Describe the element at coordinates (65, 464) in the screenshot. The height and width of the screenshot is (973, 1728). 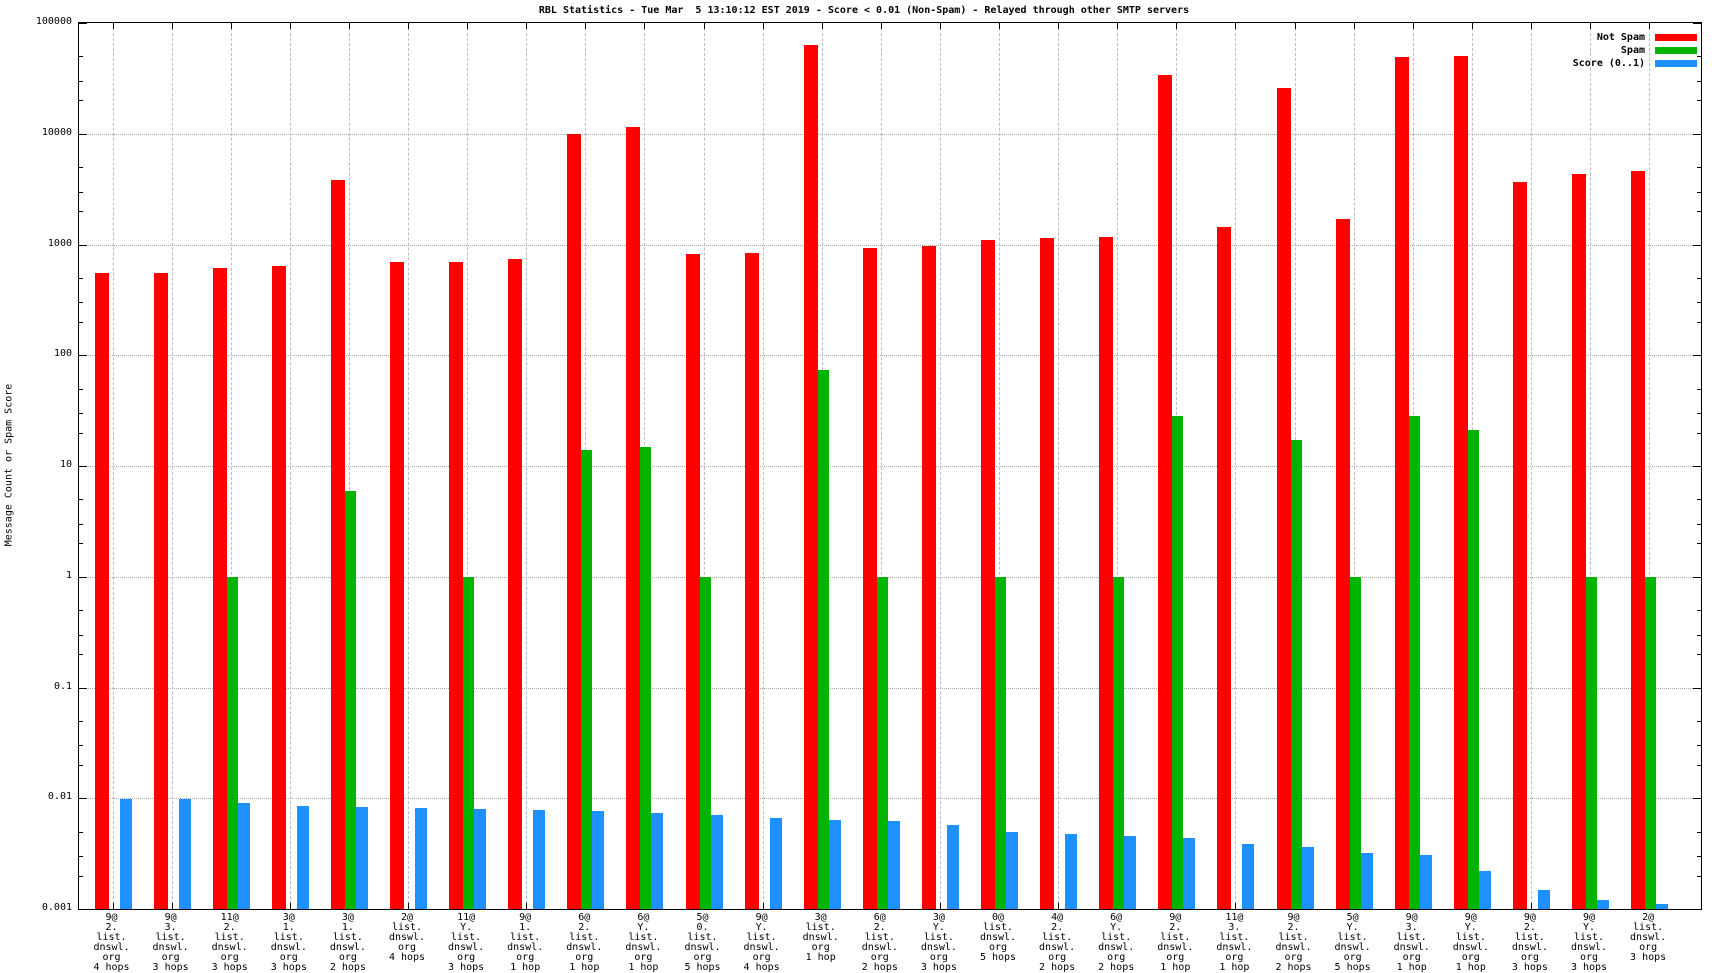
I see `y-tick-label: 10` at that location.